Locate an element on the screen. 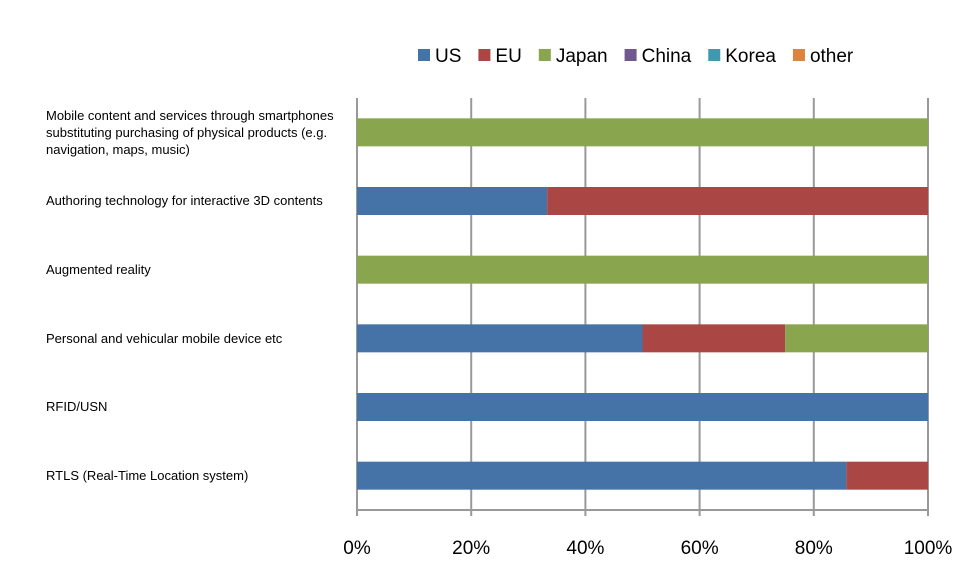 This screenshot has width=973, height=578. x-tick-label: 60% is located at coordinates (700, 548).